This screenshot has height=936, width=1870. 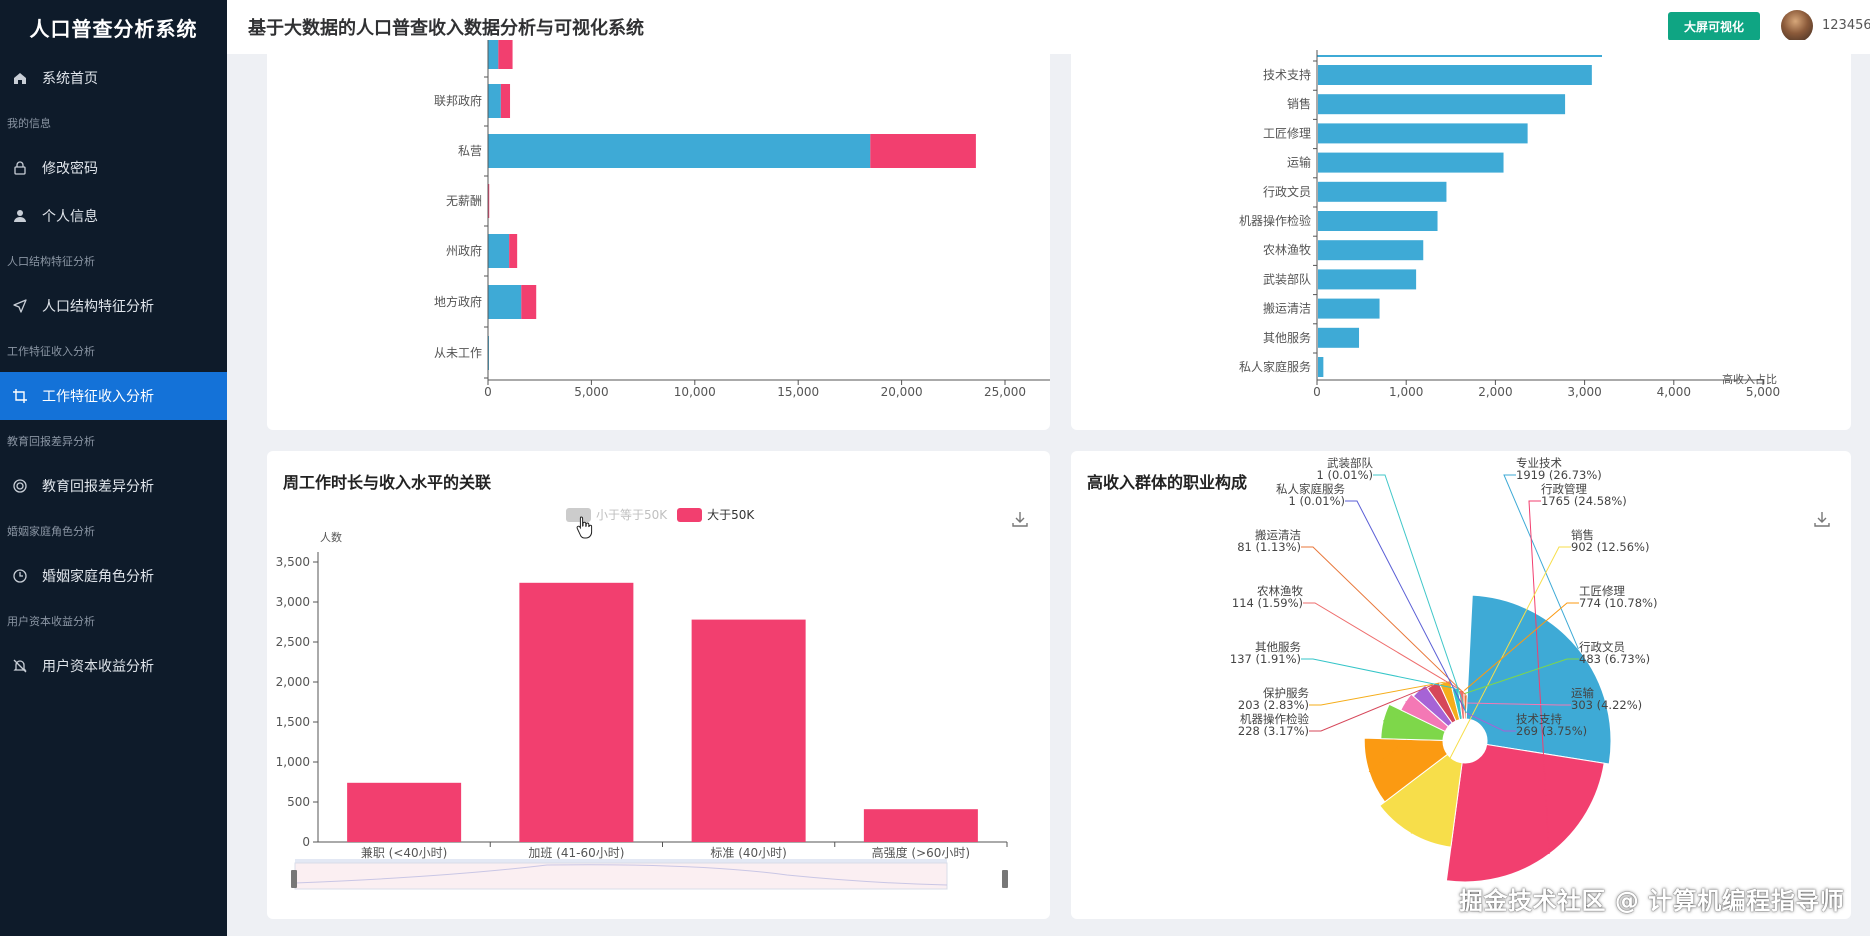 I want to click on user-icon, so click(x=20, y=216).